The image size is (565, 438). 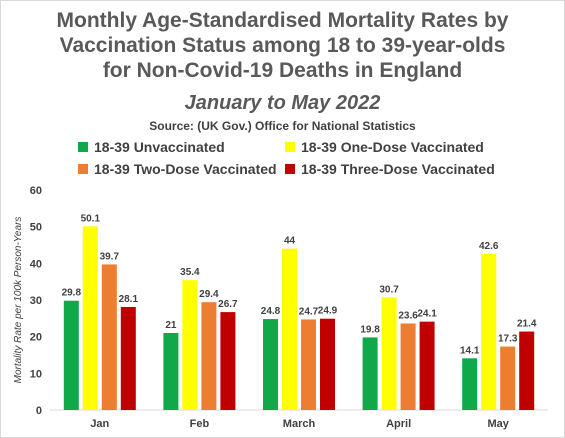 I want to click on x-tick-label: April, so click(x=398, y=424).